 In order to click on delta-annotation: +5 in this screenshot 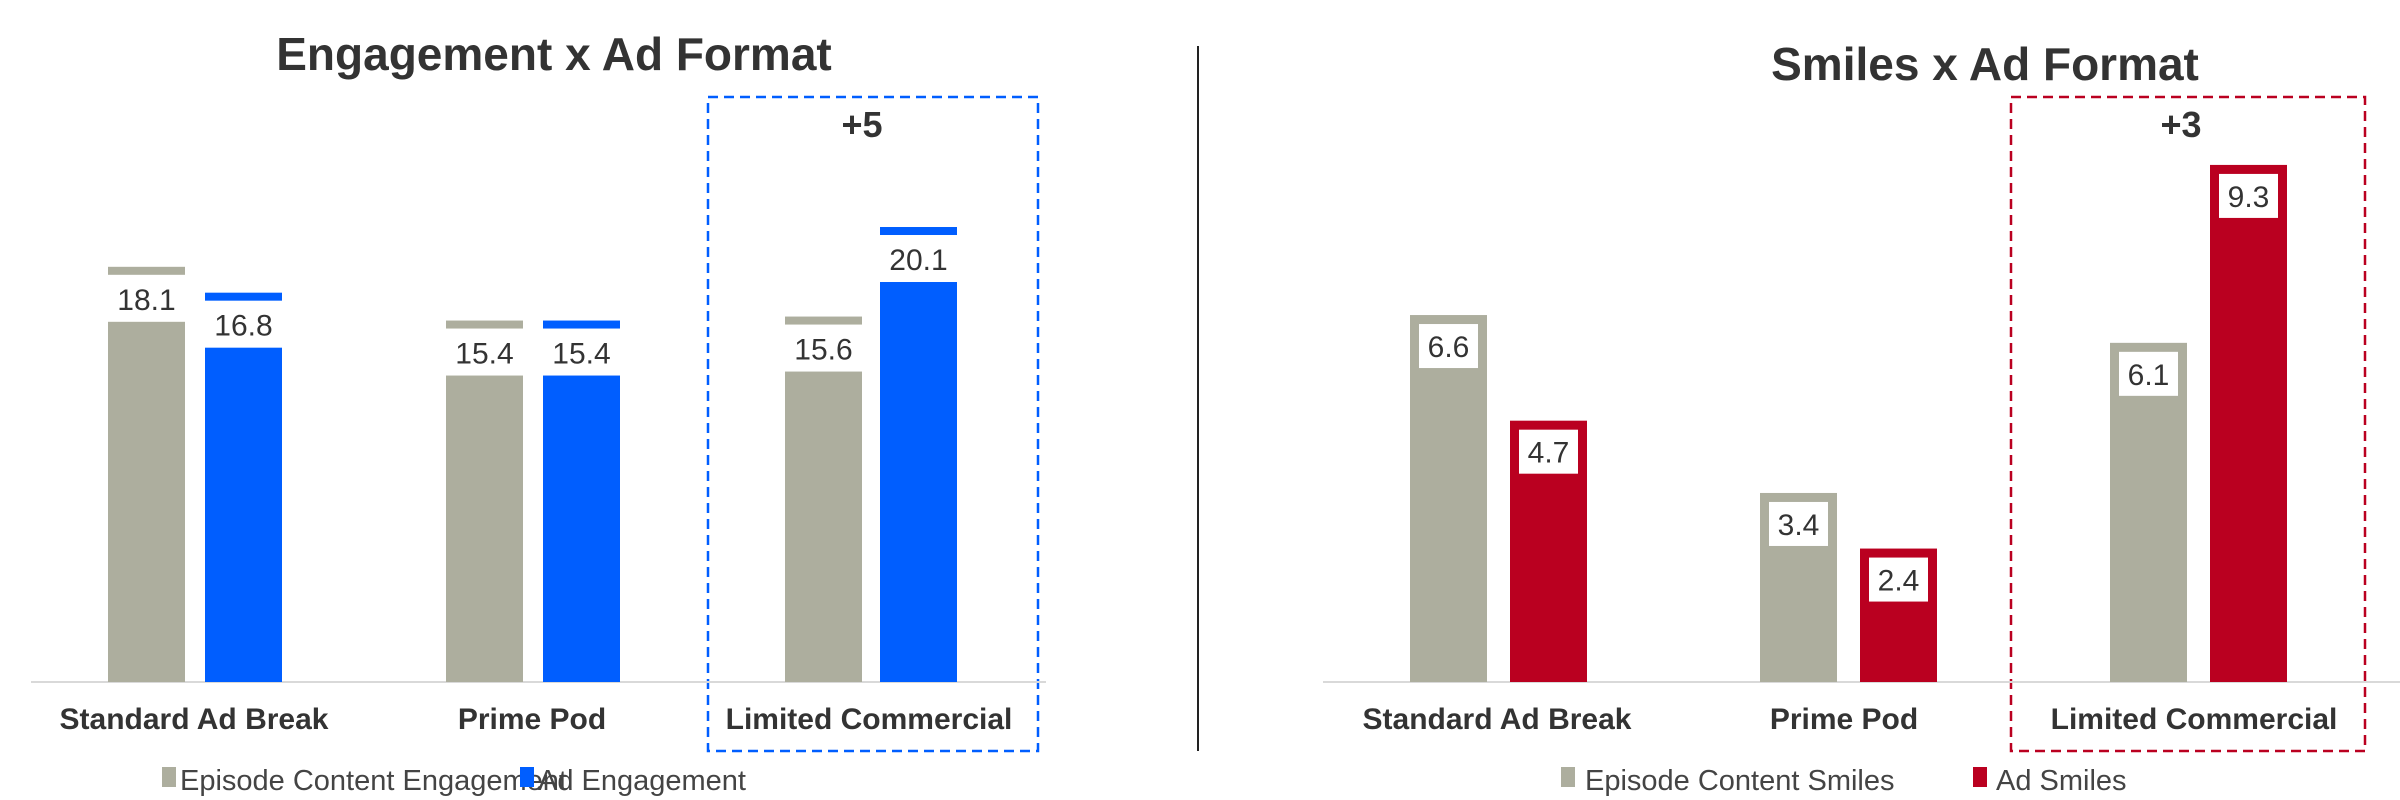, I will do `click(861, 124)`.